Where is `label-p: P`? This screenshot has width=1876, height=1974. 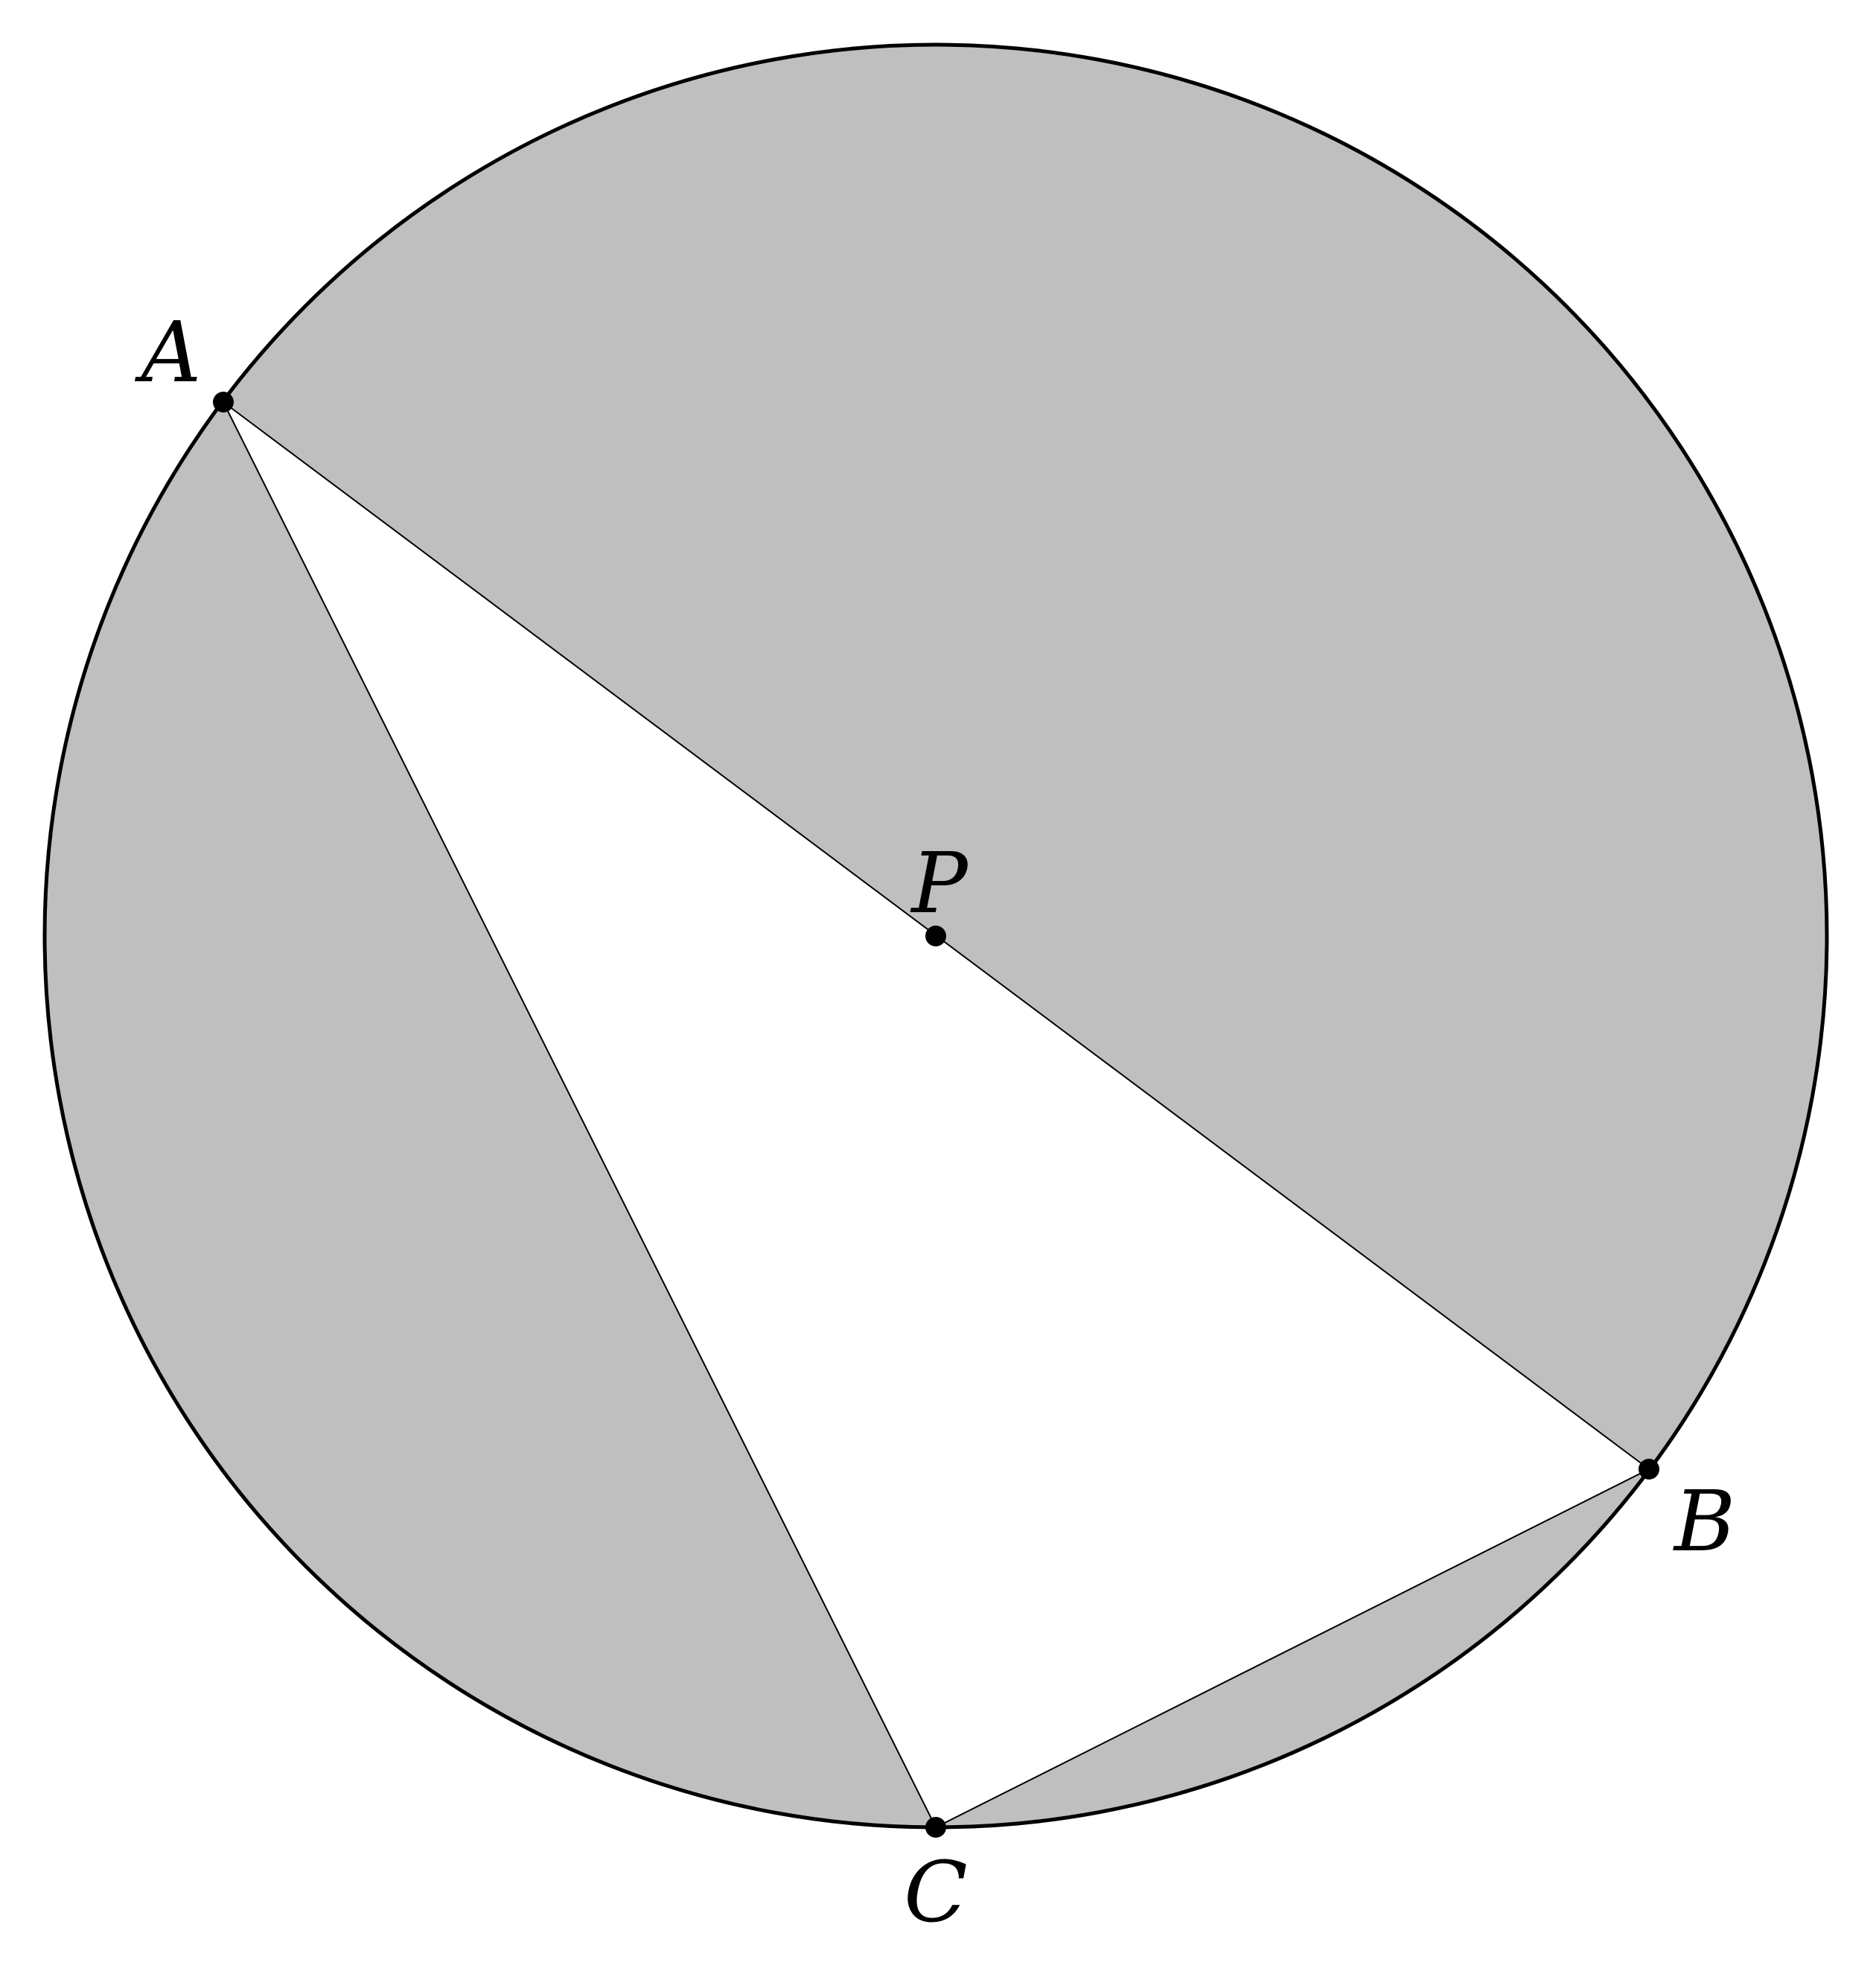 label-p: P is located at coordinates (940, 884).